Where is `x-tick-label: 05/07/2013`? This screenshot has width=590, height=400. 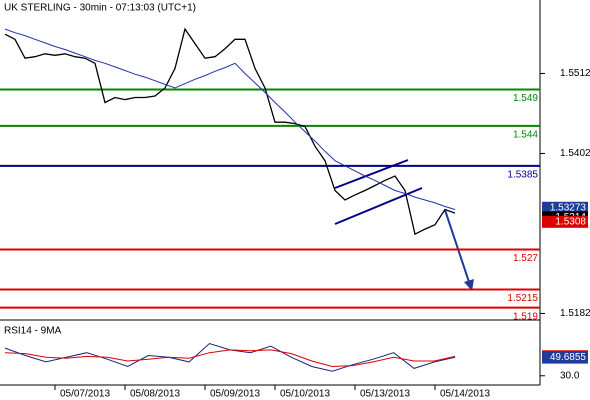
x-tick-label: 05/07/2013 is located at coordinates (85, 394).